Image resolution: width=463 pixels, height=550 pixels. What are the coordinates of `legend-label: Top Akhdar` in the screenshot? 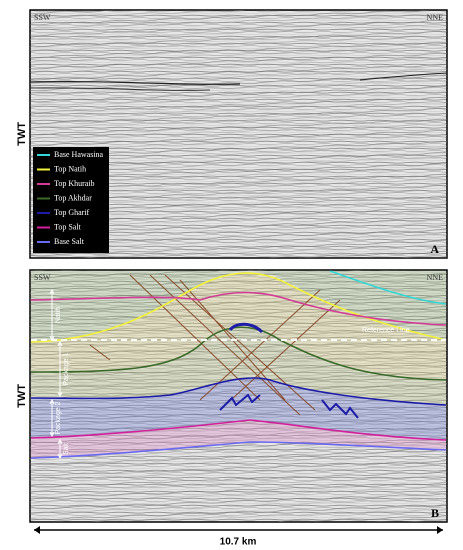 It's located at (73, 197).